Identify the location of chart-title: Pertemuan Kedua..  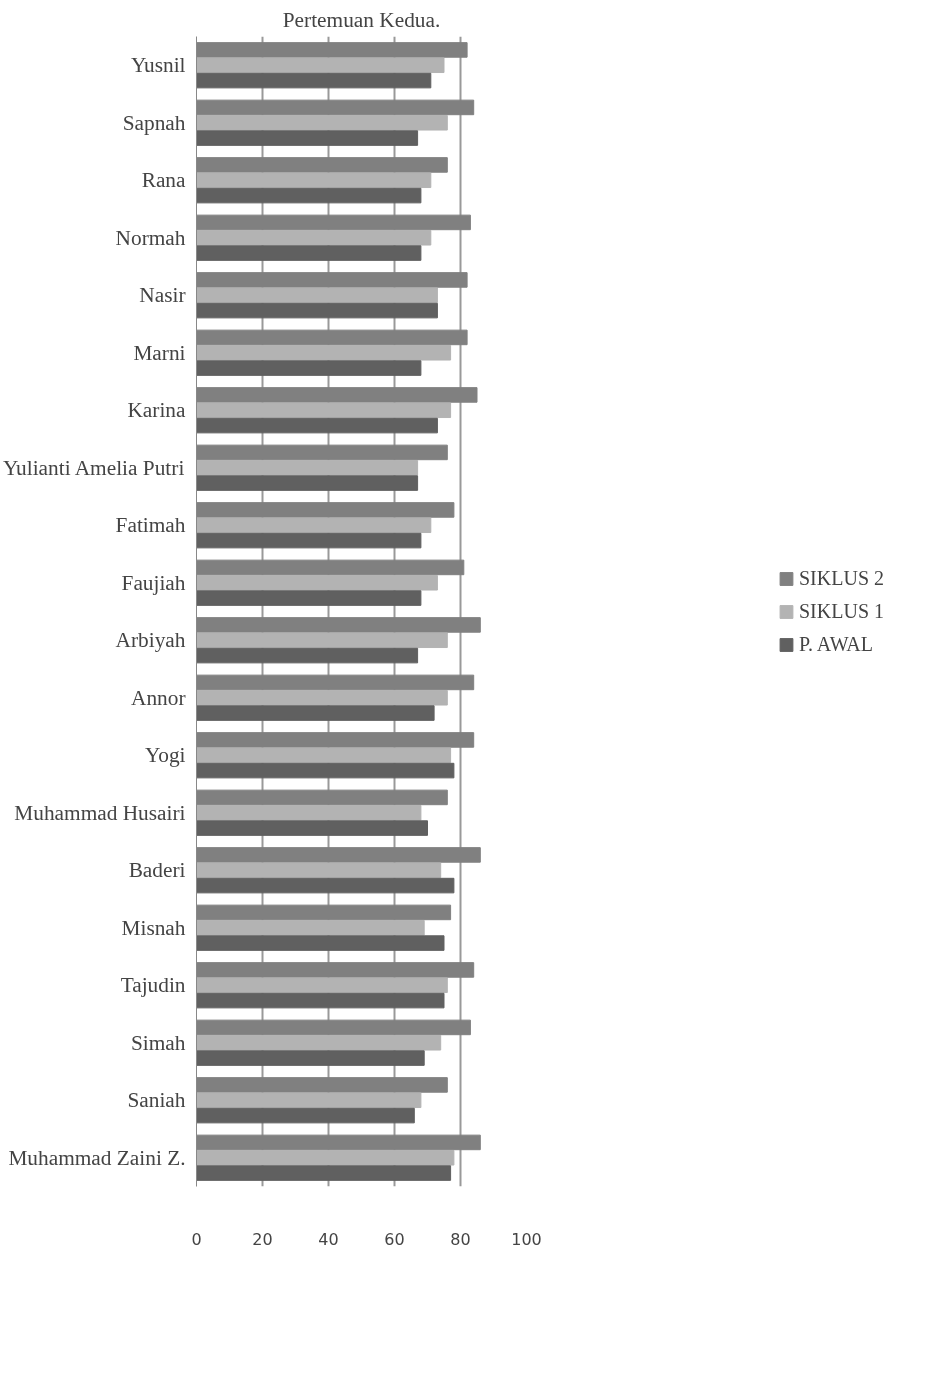
(361, 19).